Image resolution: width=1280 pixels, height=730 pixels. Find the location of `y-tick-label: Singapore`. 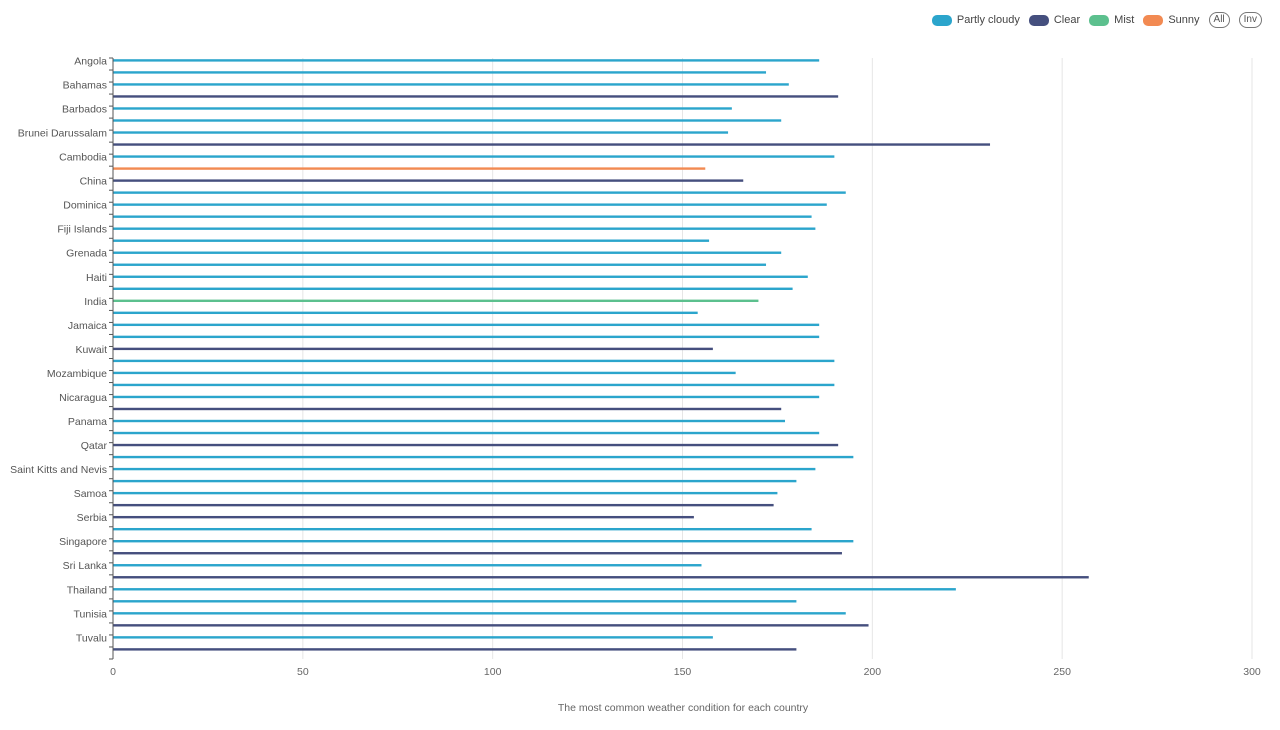

y-tick-label: Singapore is located at coordinates (83, 542).